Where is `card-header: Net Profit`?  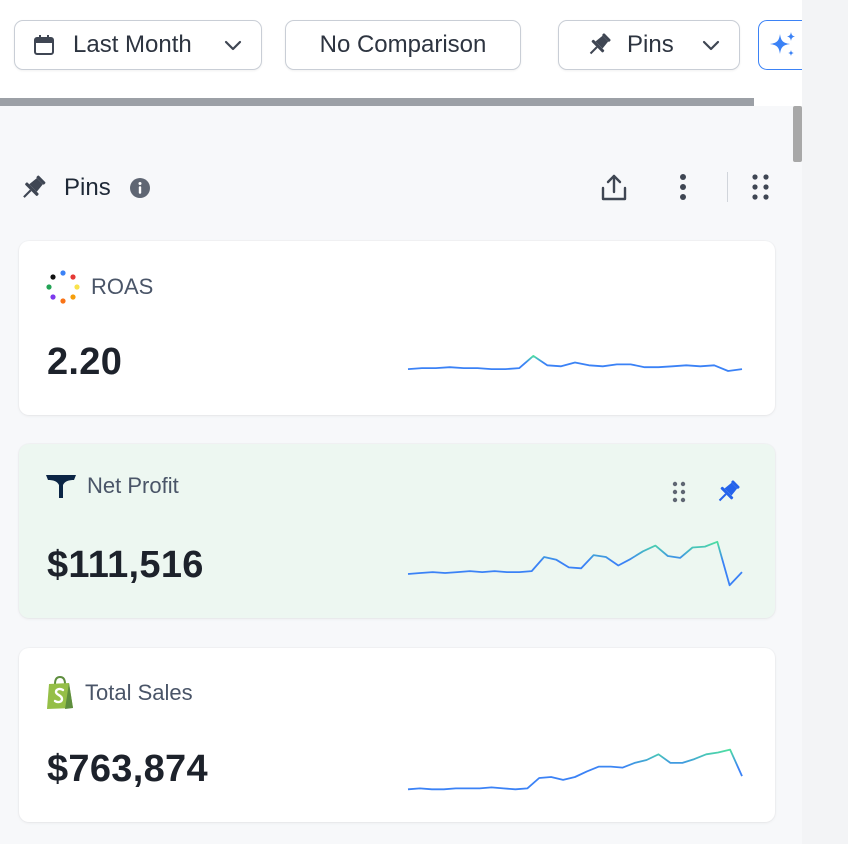
card-header: Net Profit is located at coordinates (112, 486).